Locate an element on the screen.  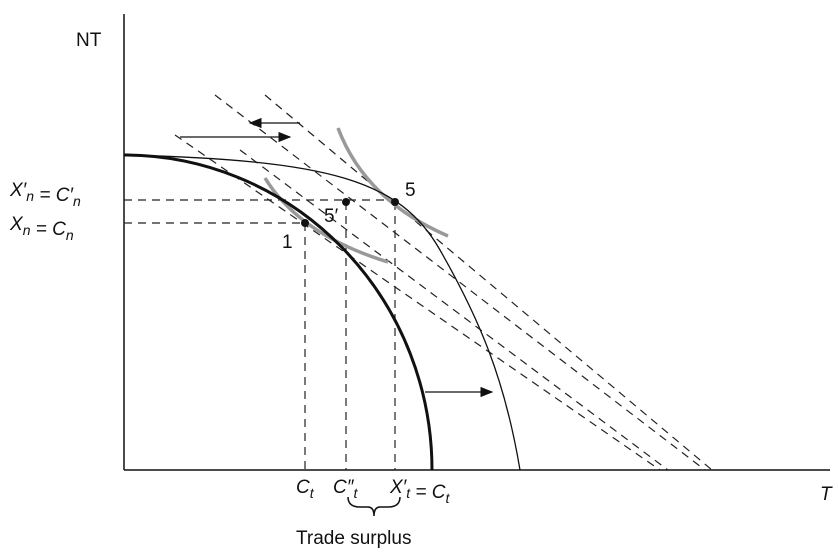
label-base: C is located at coordinates (303, 487).